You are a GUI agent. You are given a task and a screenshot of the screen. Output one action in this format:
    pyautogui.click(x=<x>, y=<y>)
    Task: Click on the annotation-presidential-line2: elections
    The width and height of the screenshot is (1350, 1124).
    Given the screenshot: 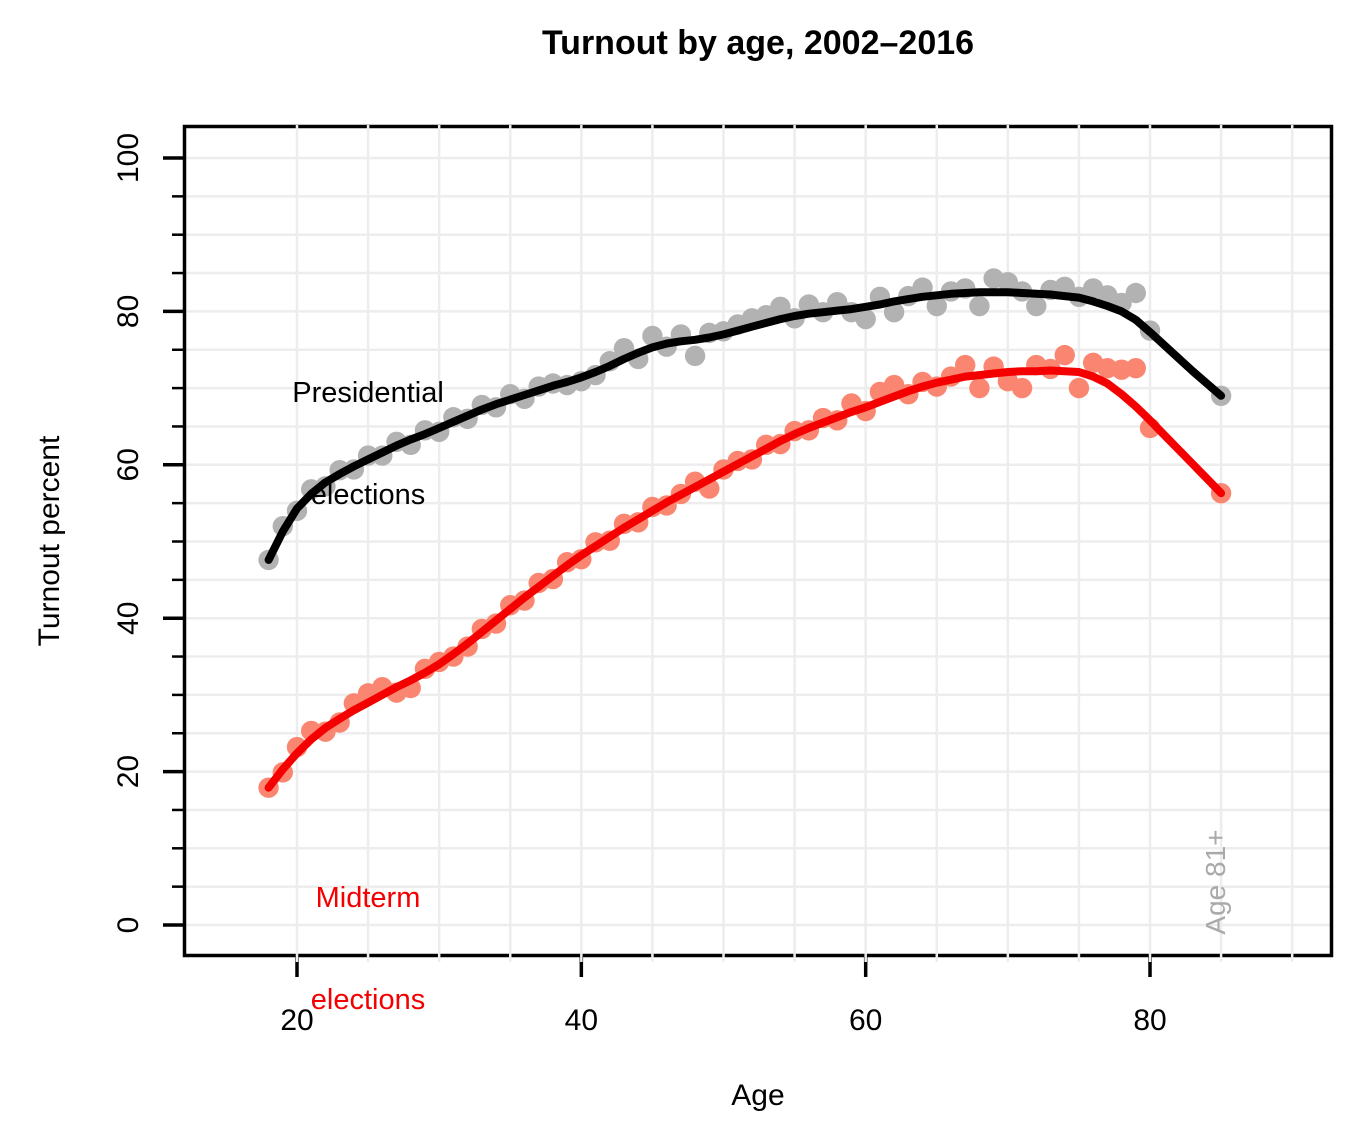 What is the action you would take?
    pyautogui.click(x=368, y=495)
    